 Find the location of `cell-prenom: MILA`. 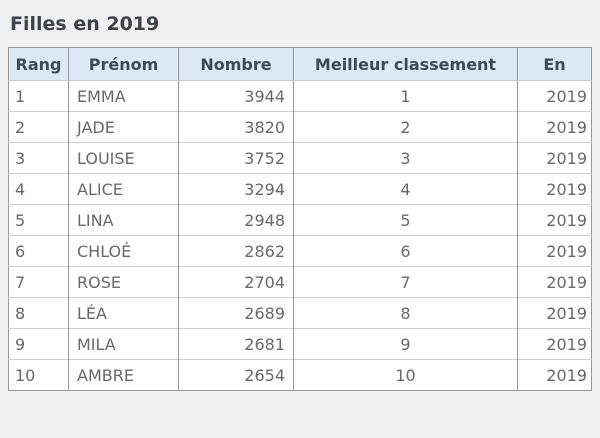

cell-prenom: MILA is located at coordinates (123, 344).